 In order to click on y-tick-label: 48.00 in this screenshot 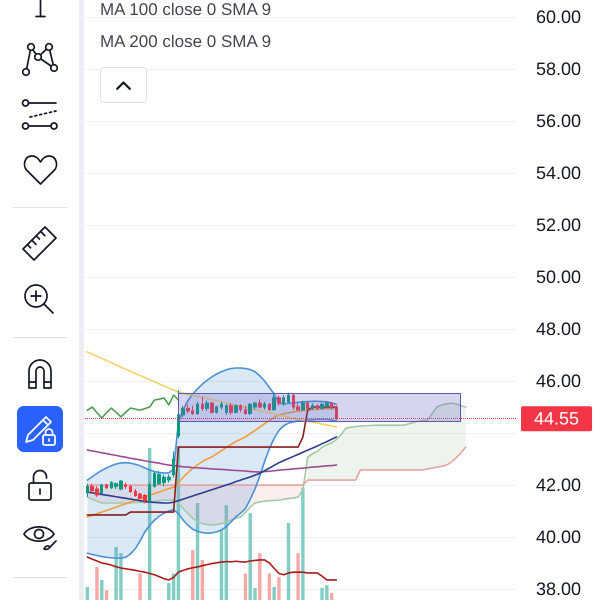, I will do `click(559, 329)`.